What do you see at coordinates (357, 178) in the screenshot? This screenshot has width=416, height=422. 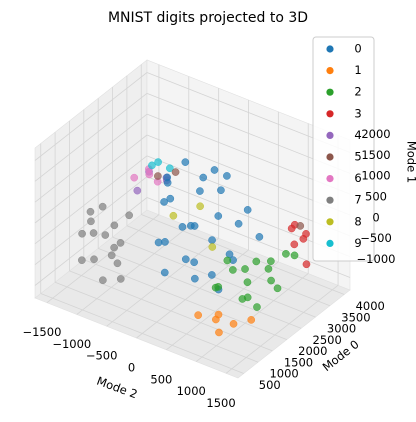 I see `legend-label: 6` at bounding box center [357, 178].